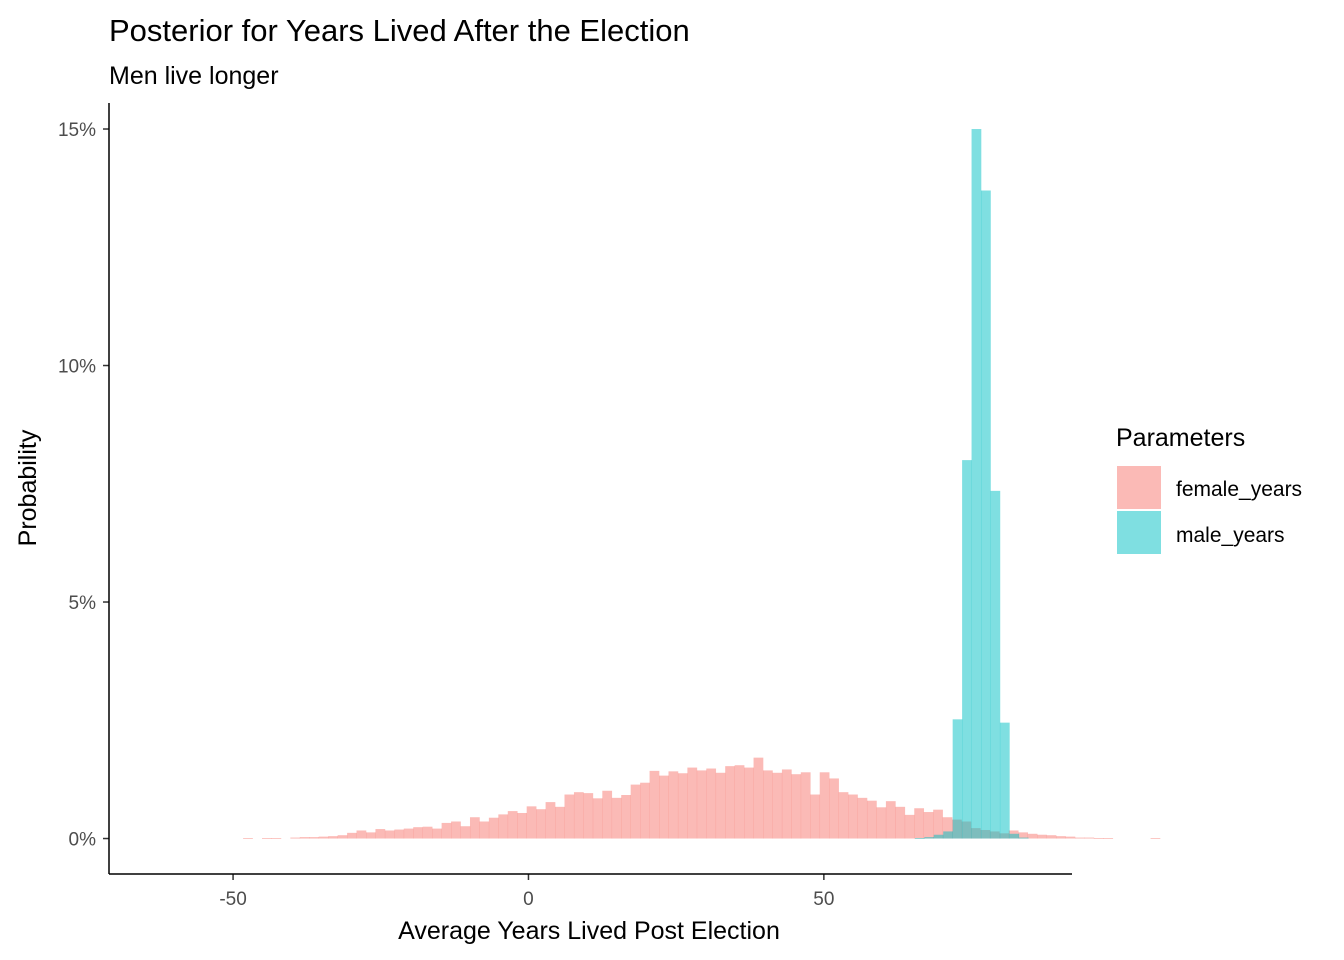  What do you see at coordinates (589, 931) in the screenshot?
I see `x-axis-title: Average Years Lived Post Election` at bounding box center [589, 931].